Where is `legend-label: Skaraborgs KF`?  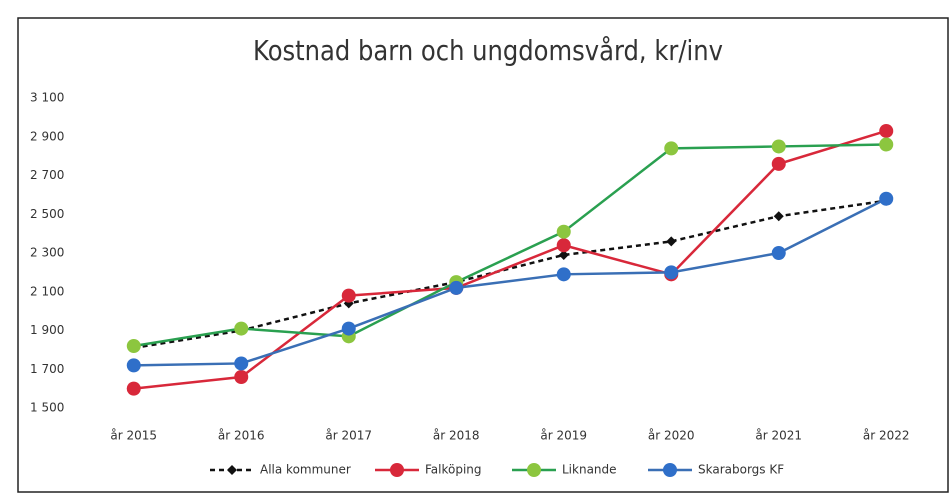 legend-label: Skaraborgs KF is located at coordinates (741, 470).